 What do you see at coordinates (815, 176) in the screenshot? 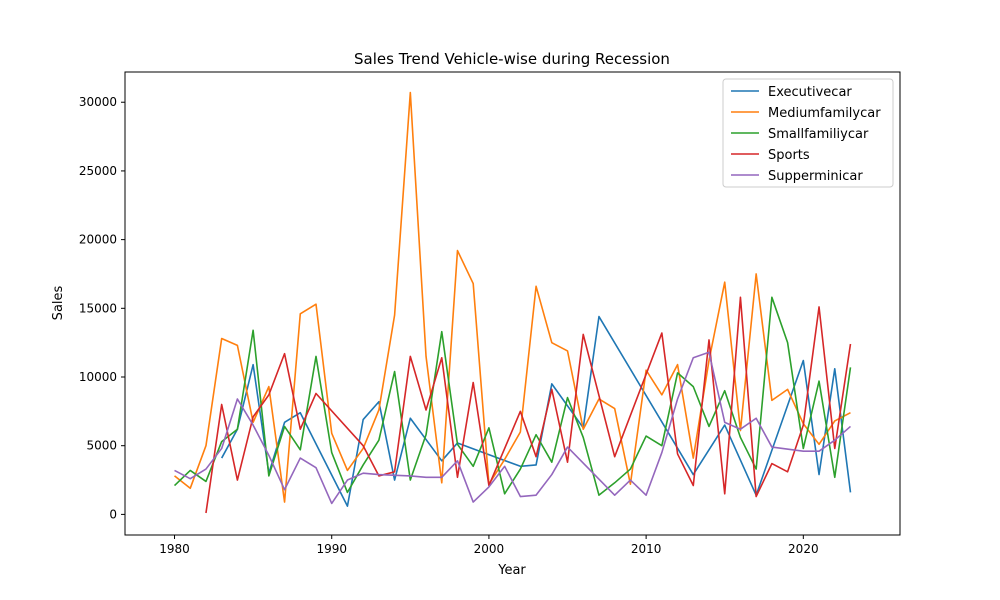
I see `legend-label-supperminicar: Supperminicar` at bounding box center [815, 176].